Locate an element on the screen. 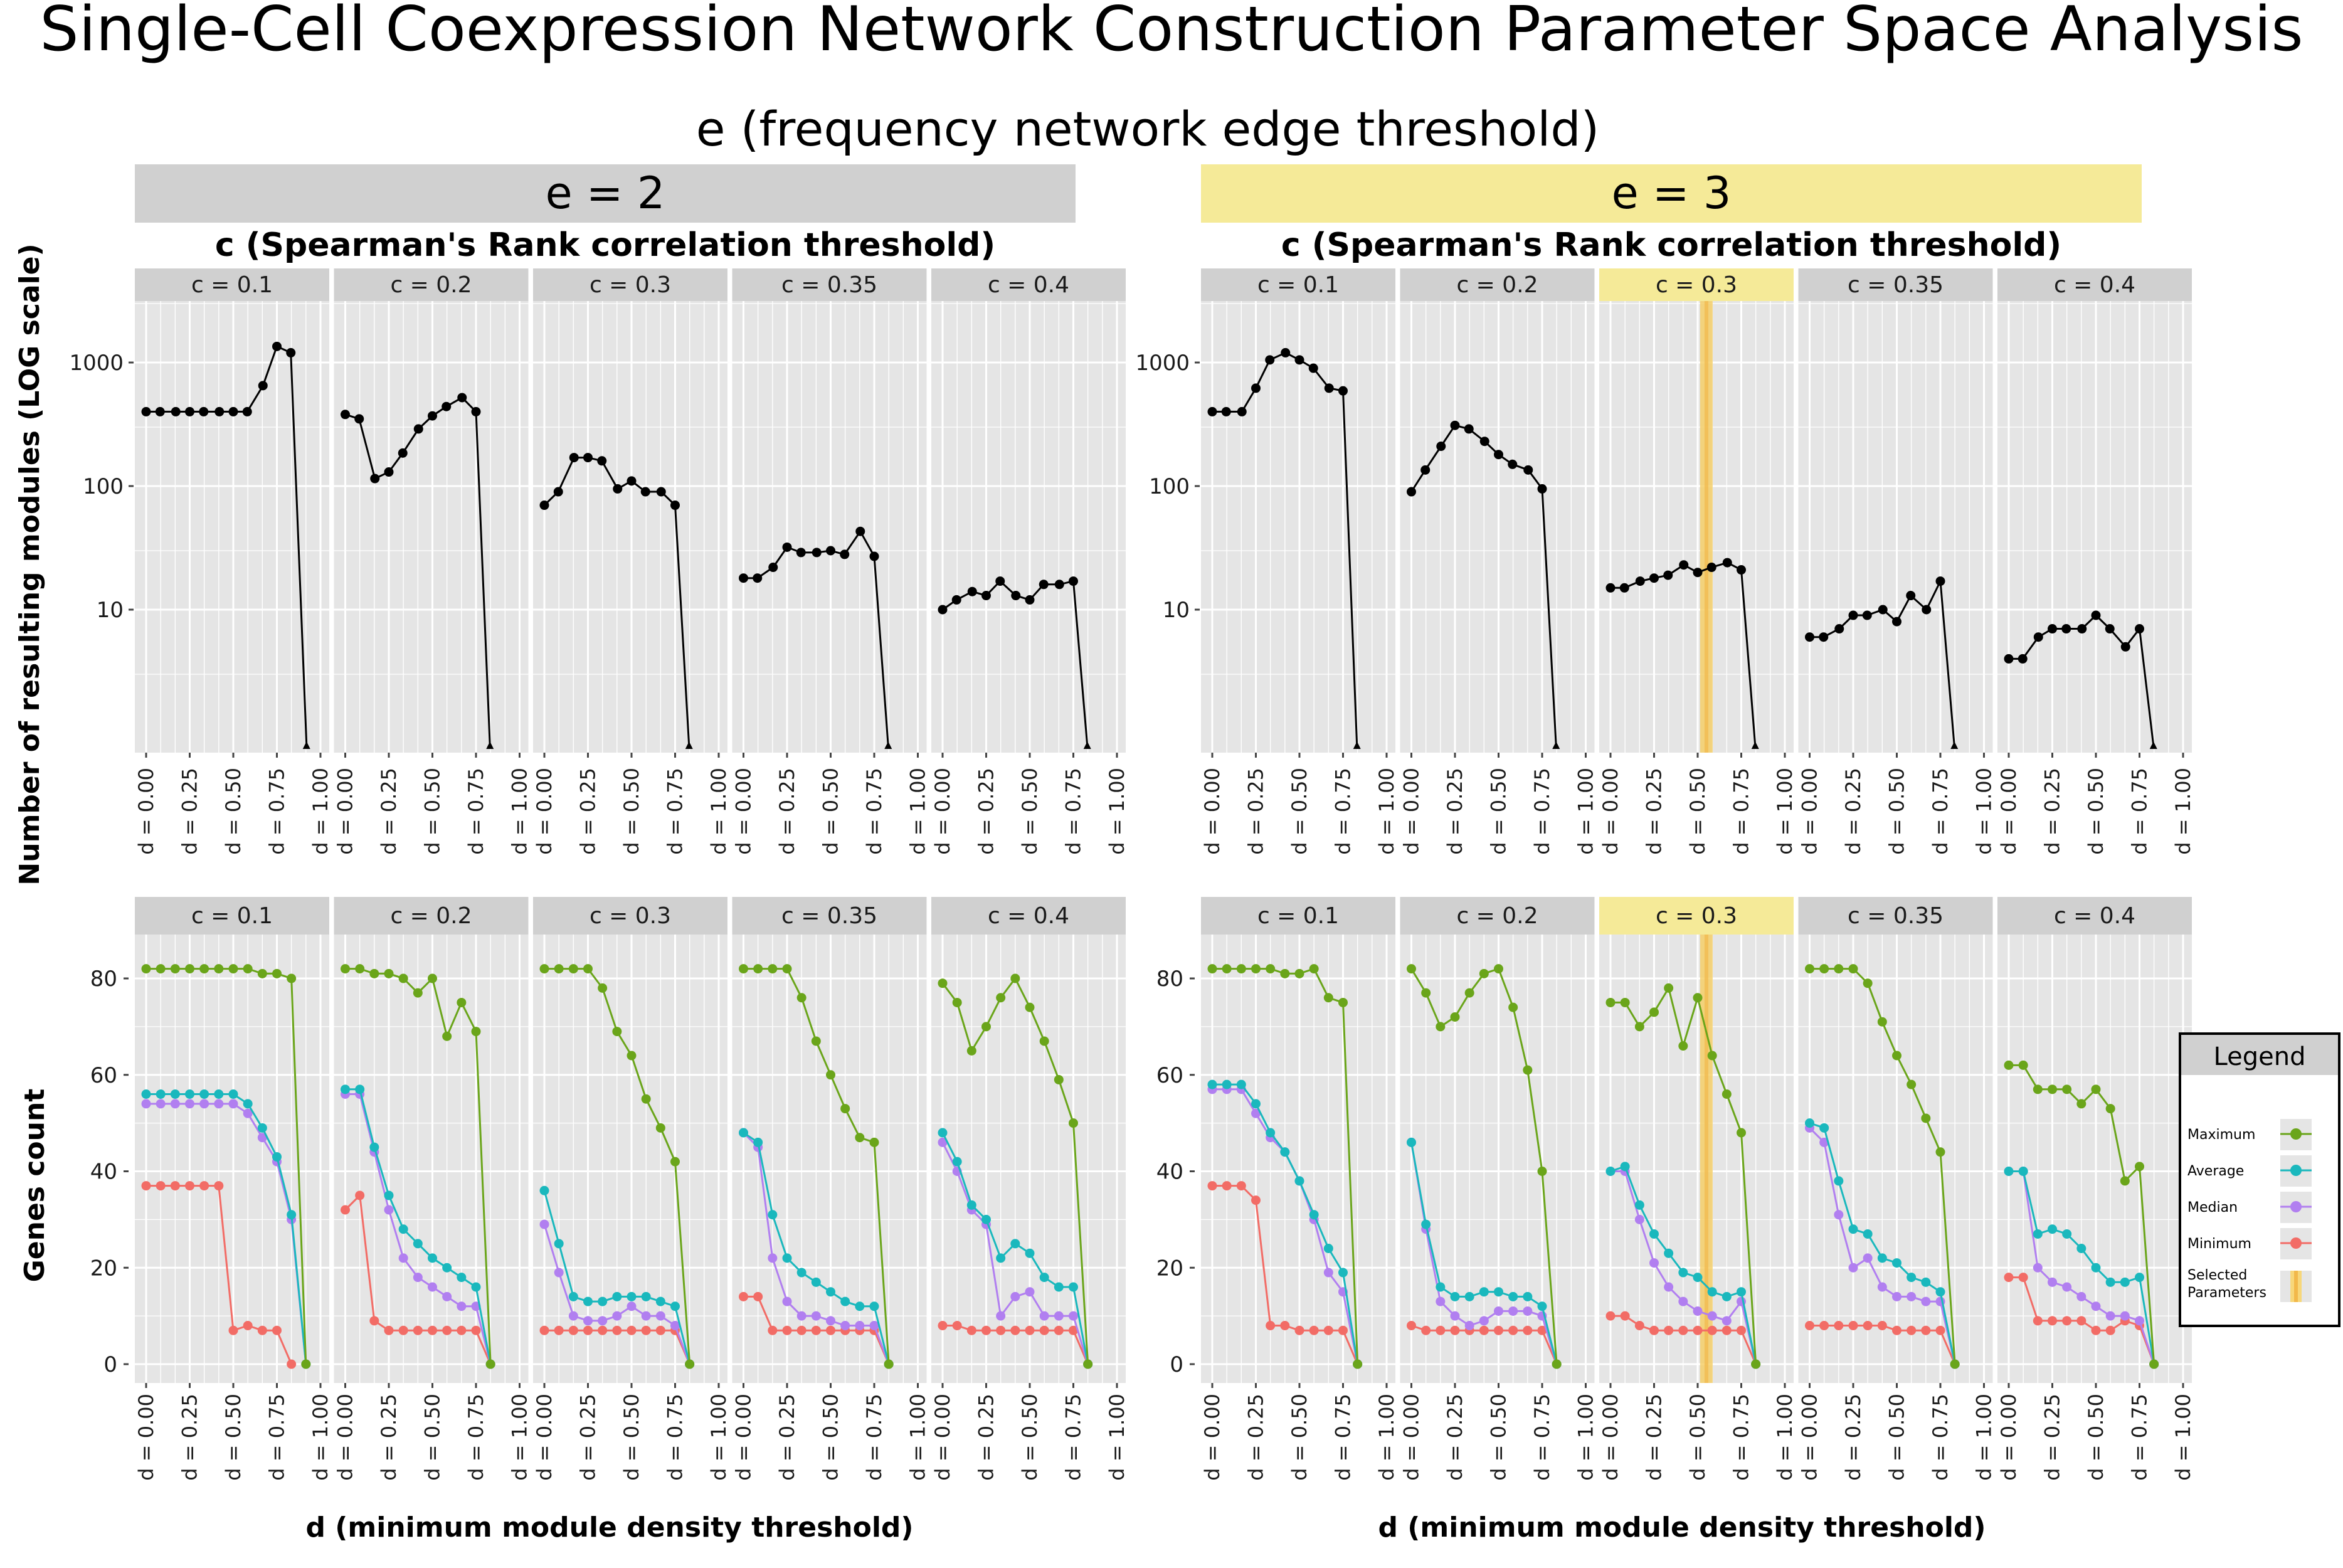 Image resolution: width=2343 pixels, height=1568 pixels. legend-title: Legend is located at coordinates (2260, 1056).